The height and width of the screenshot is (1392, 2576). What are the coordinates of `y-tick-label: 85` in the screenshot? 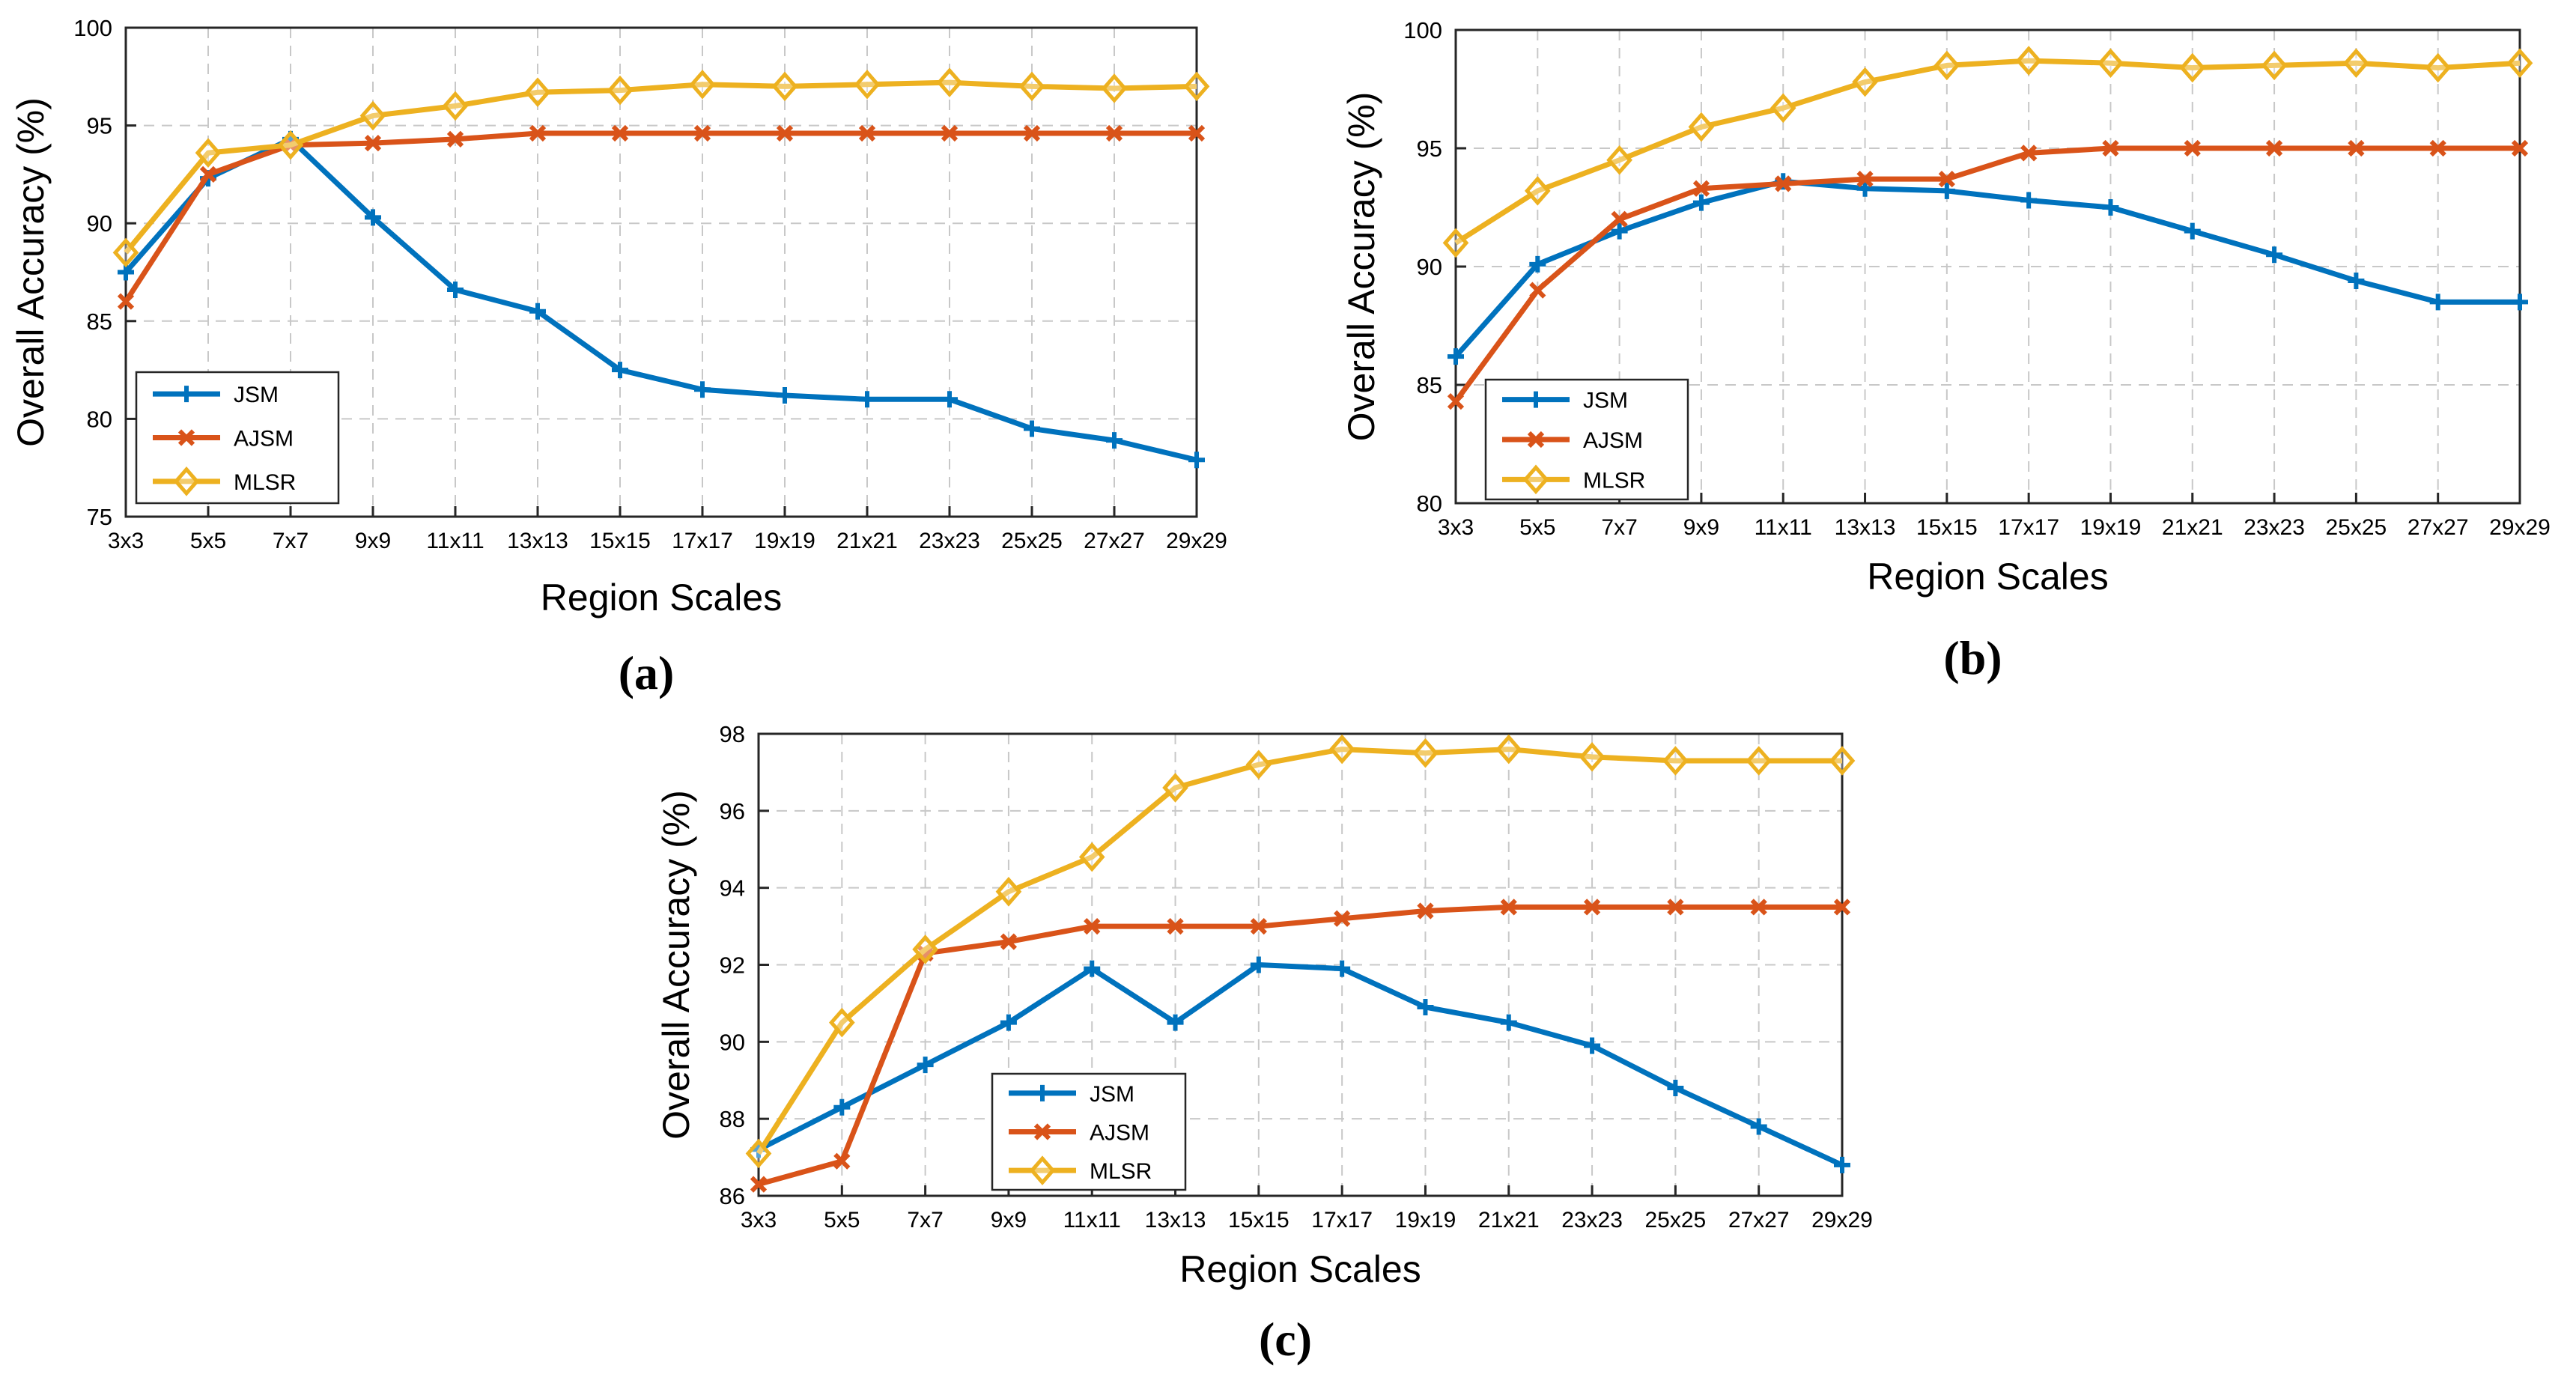 It's located at (1429, 385).